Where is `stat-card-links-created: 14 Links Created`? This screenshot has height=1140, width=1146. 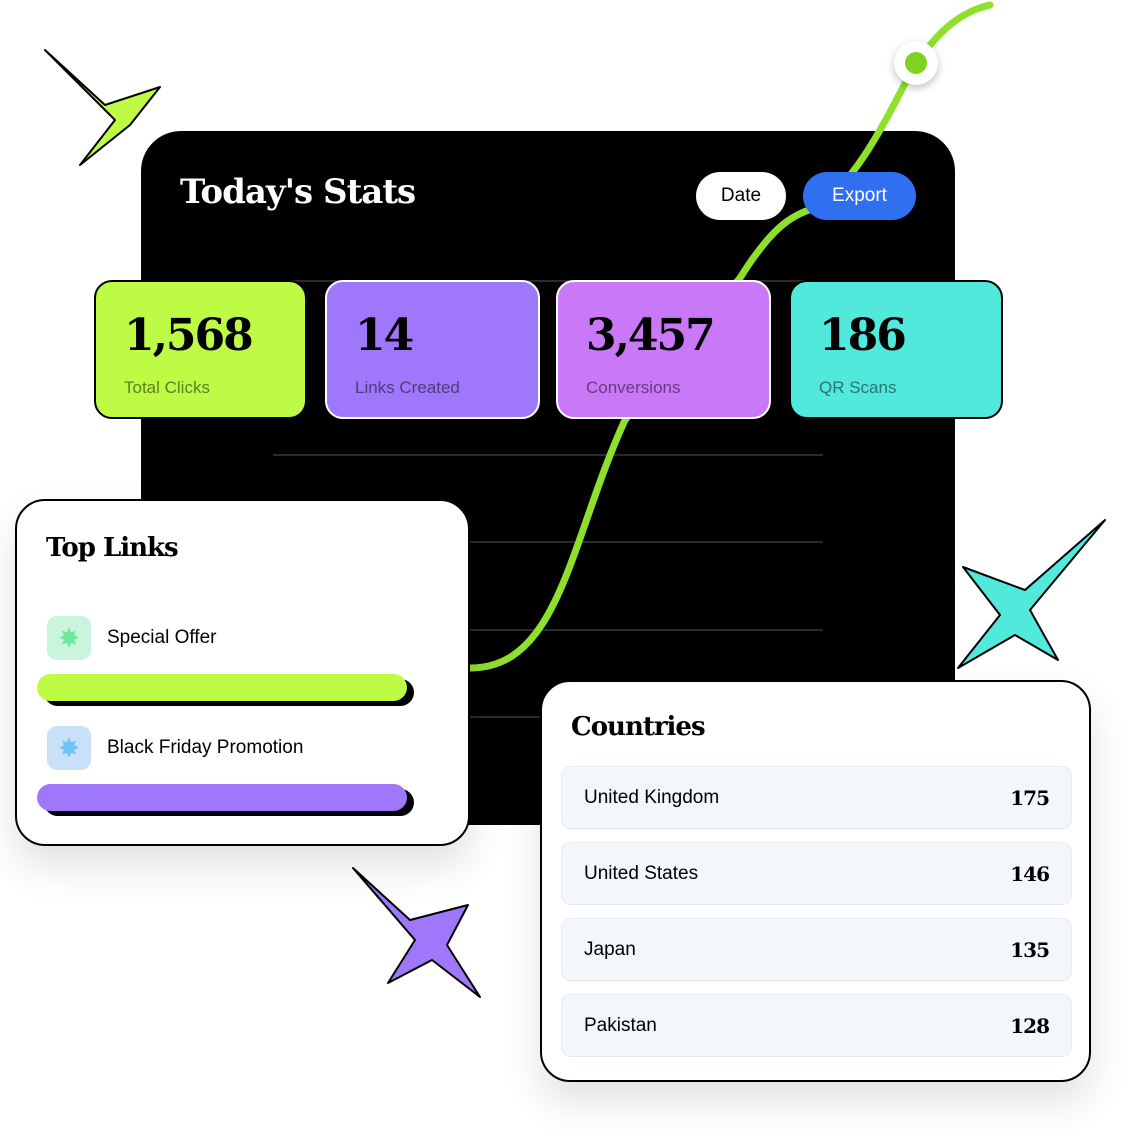
stat-card-links-created: 14 Links Created is located at coordinates (432, 349).